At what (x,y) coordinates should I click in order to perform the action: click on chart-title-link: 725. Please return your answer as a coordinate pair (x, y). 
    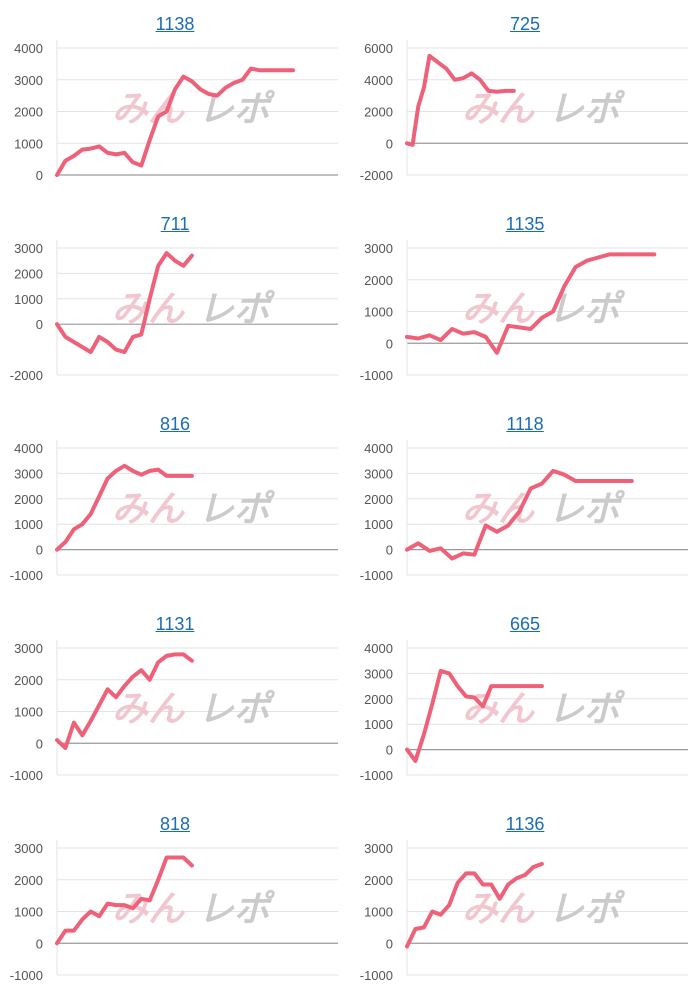
    Looking at the image, I should click on (525, 24).